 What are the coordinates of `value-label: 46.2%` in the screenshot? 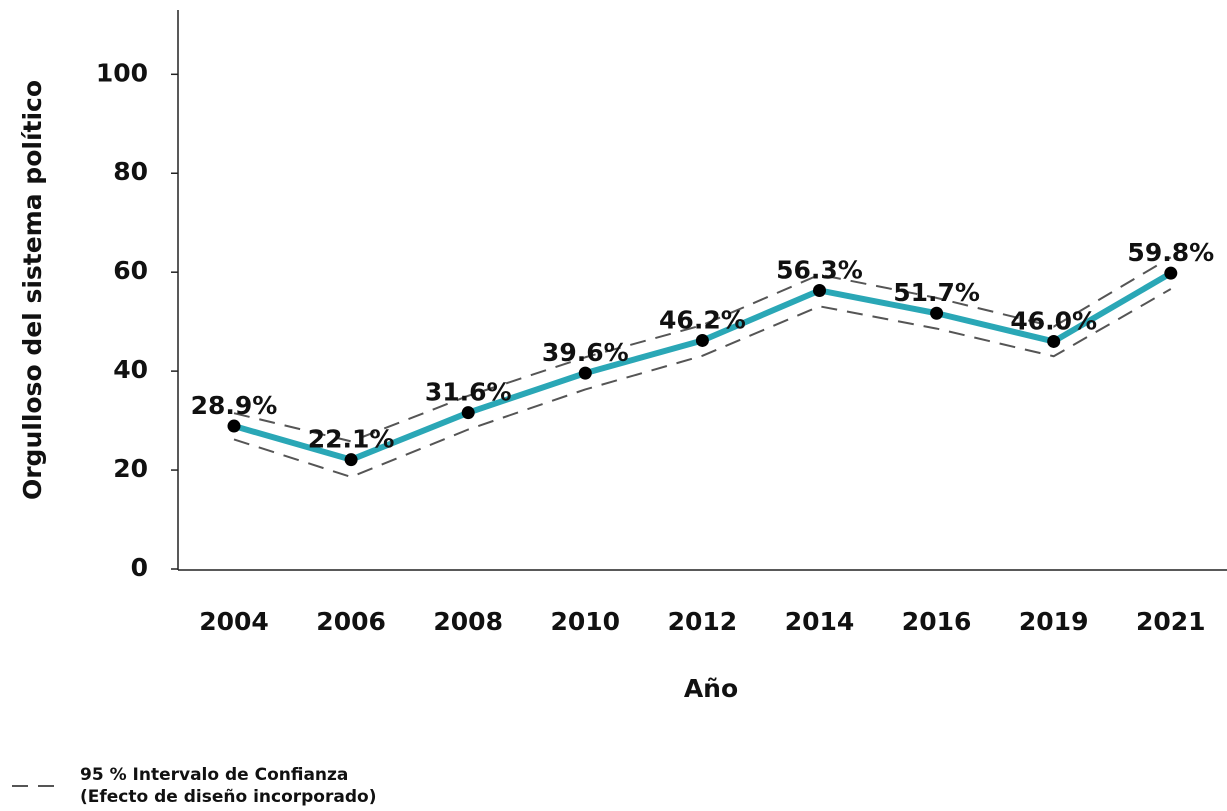 It's located at (702, 319).